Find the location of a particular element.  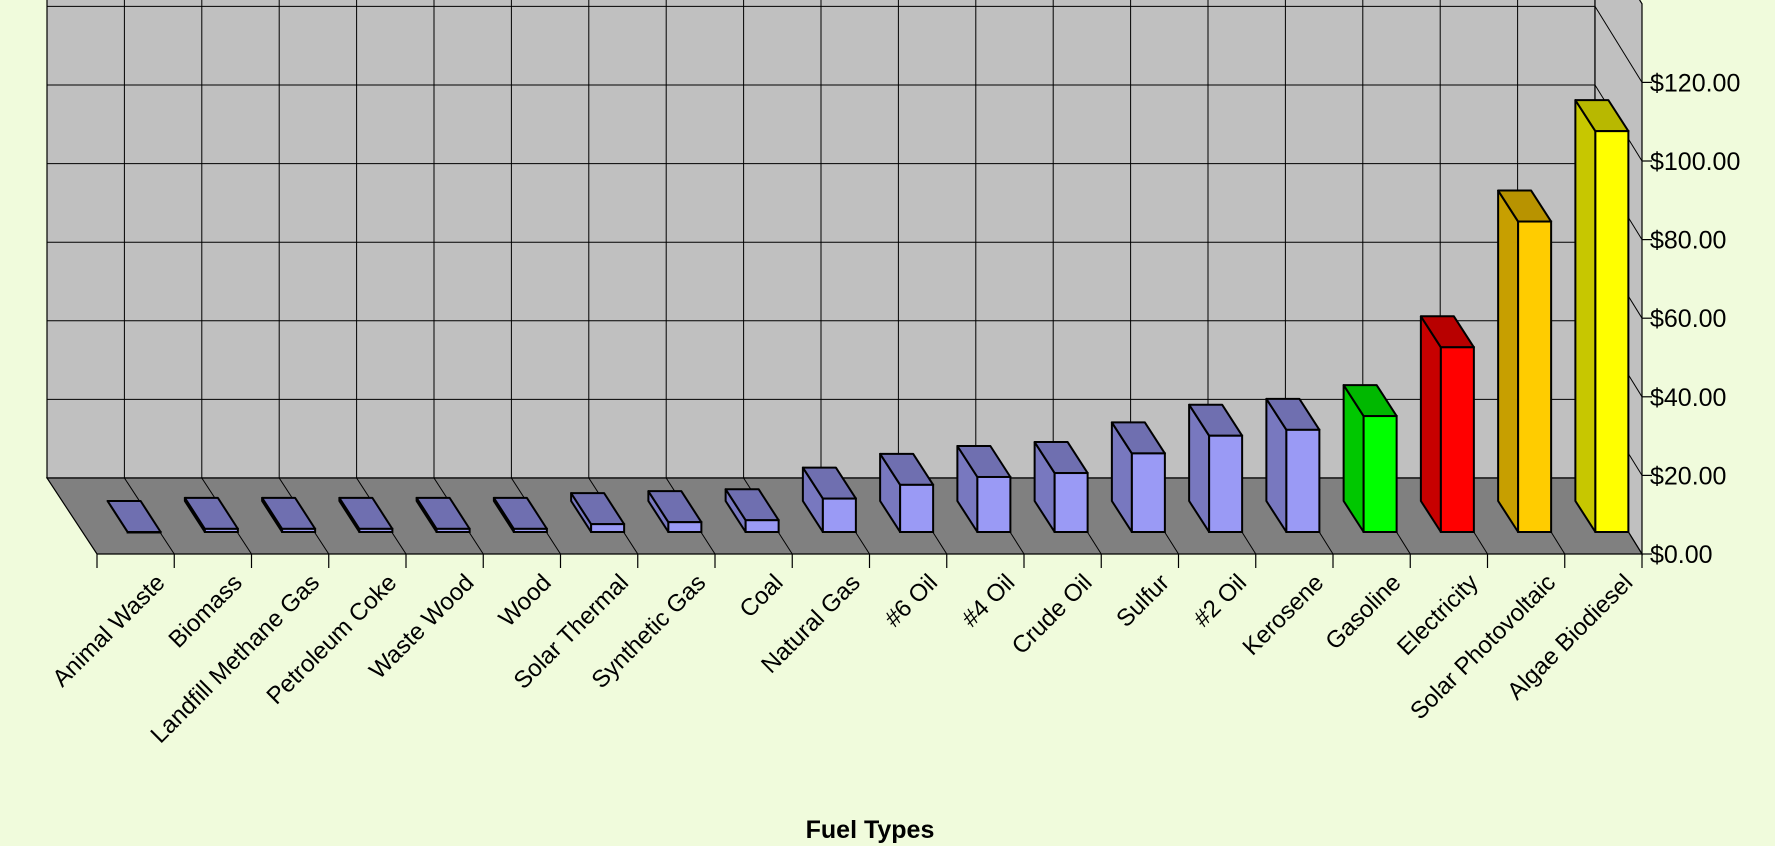

x-tick-label: #4 Oil is located at coordinates (988, 600).